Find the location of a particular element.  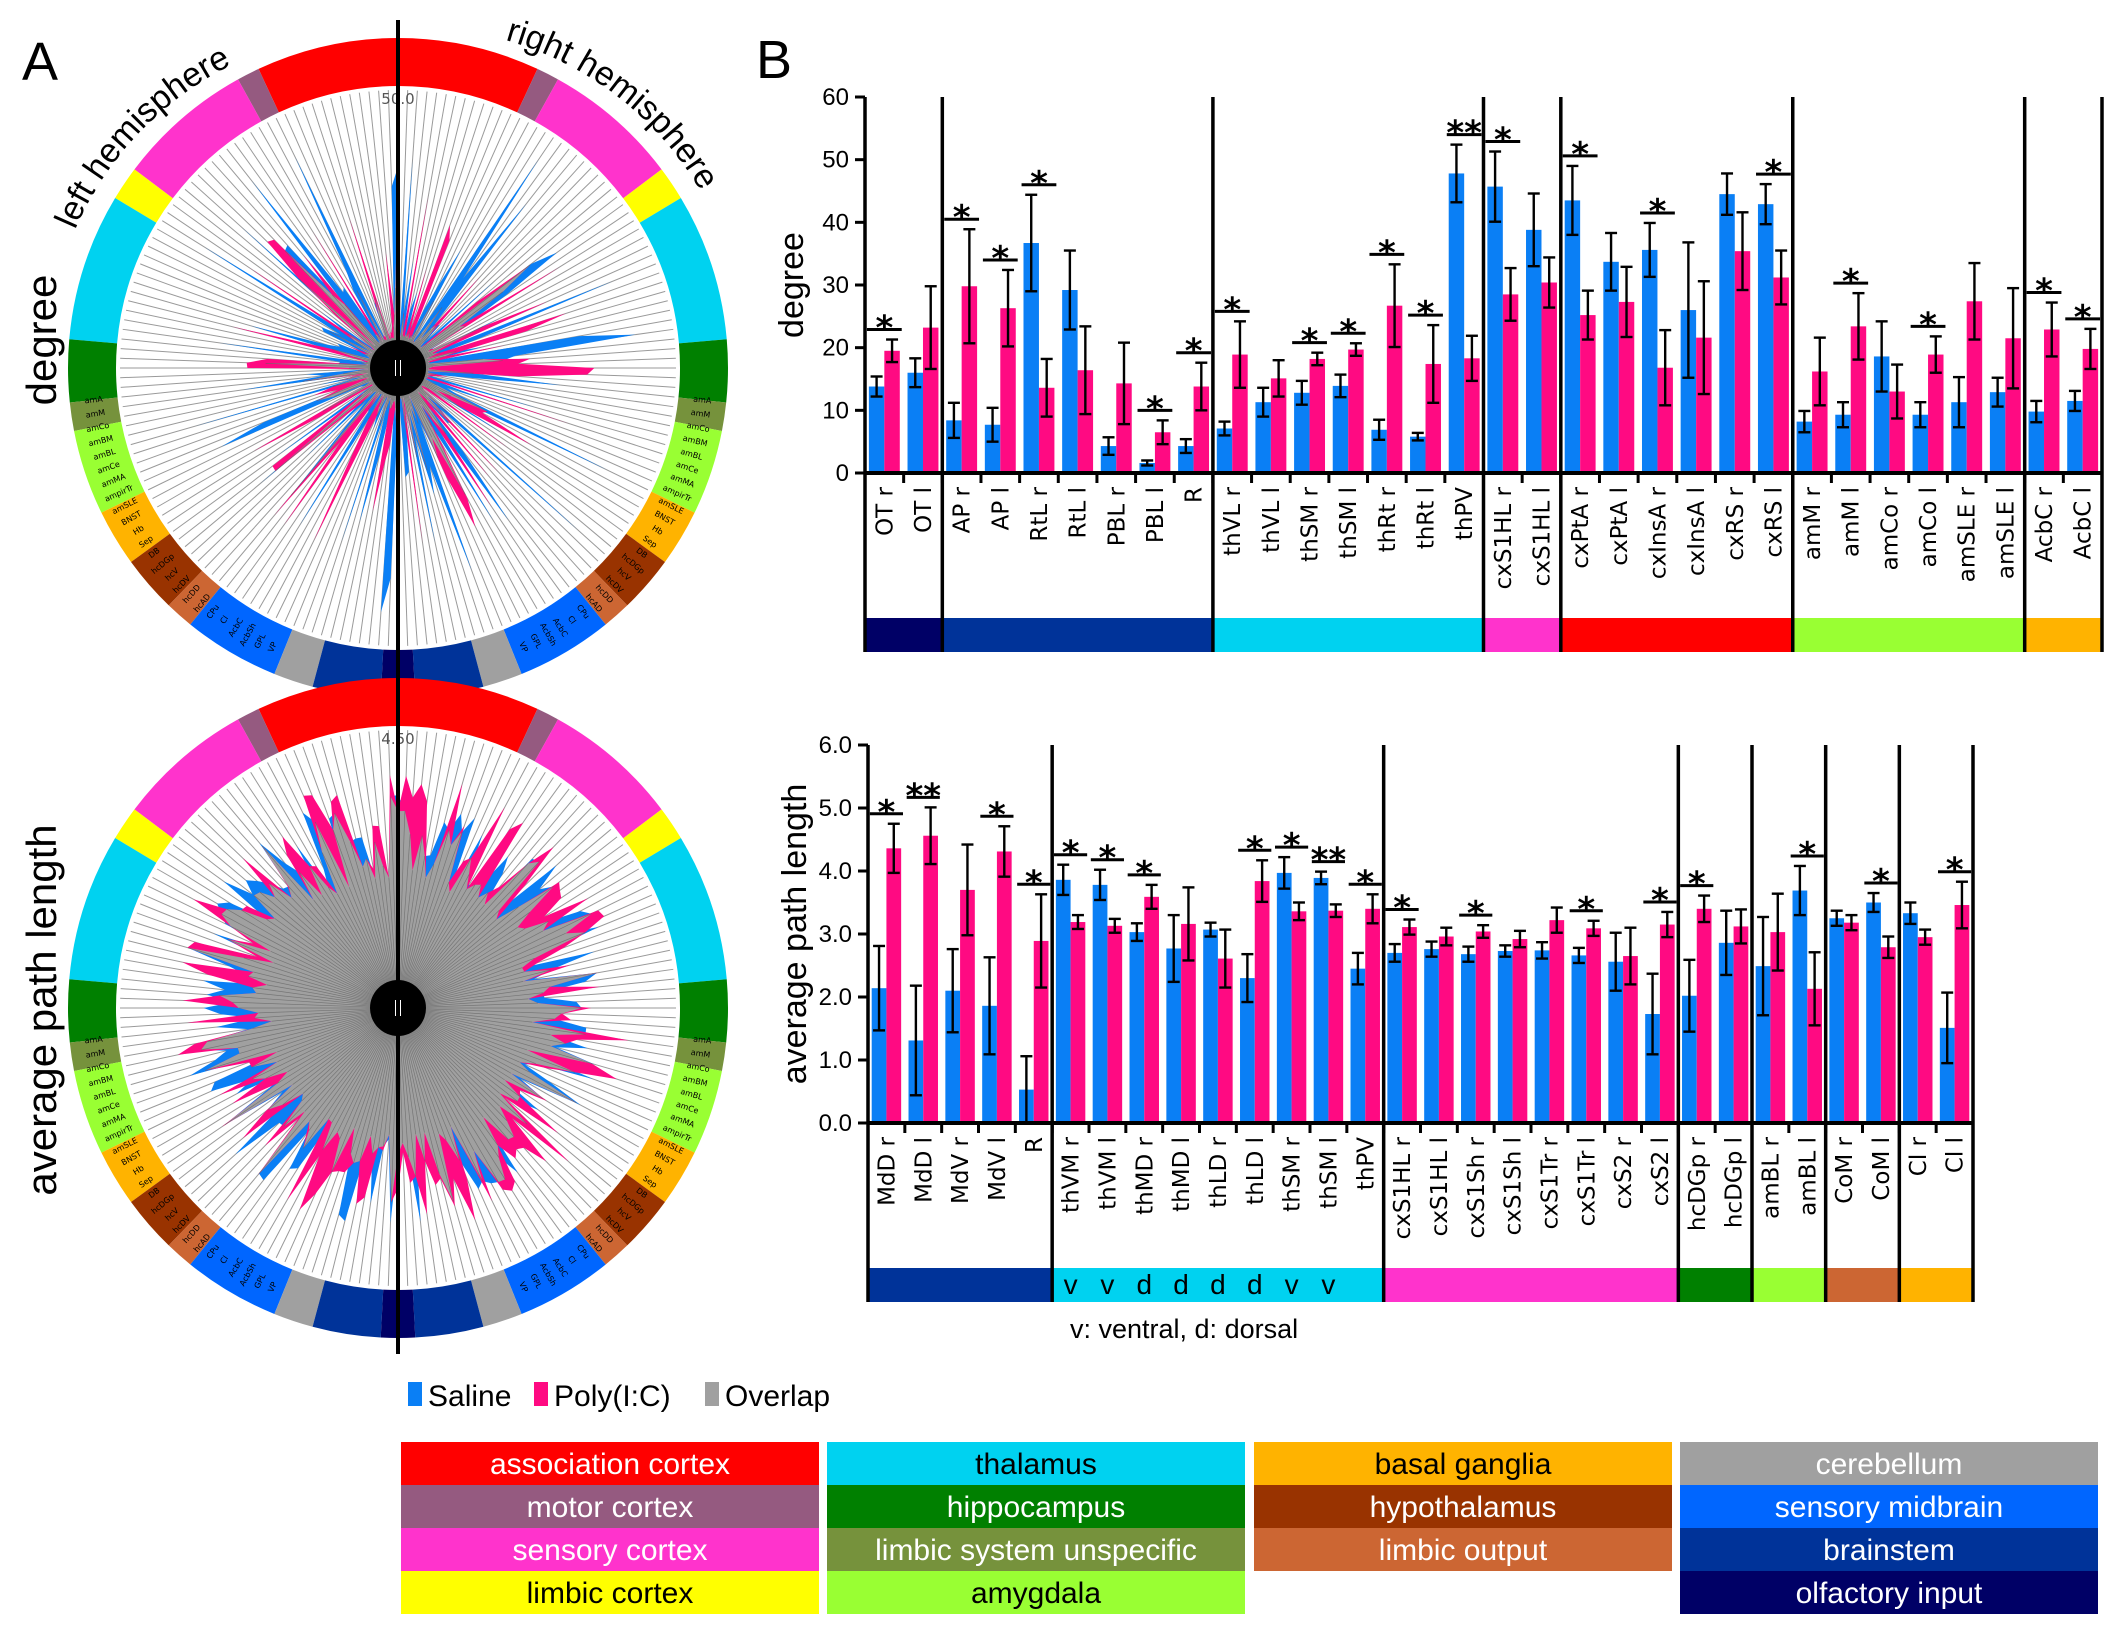

panel-a-letter: A is located at coordinates (40, 62).